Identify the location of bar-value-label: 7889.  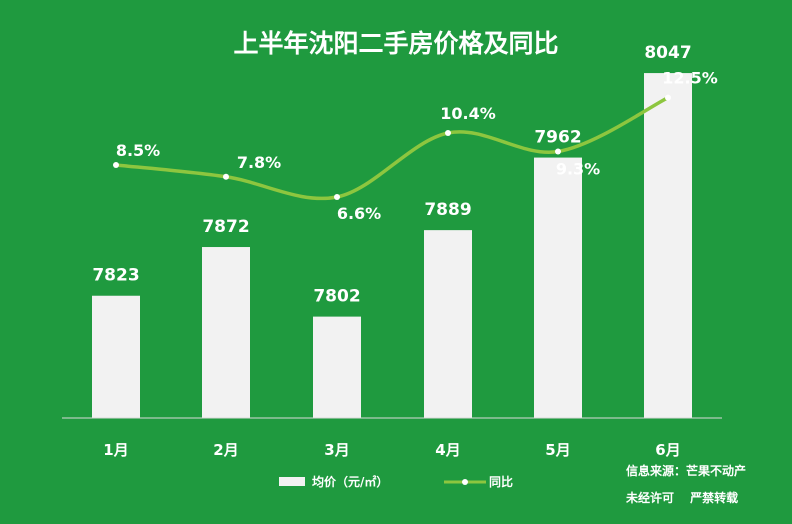
(447, 210).